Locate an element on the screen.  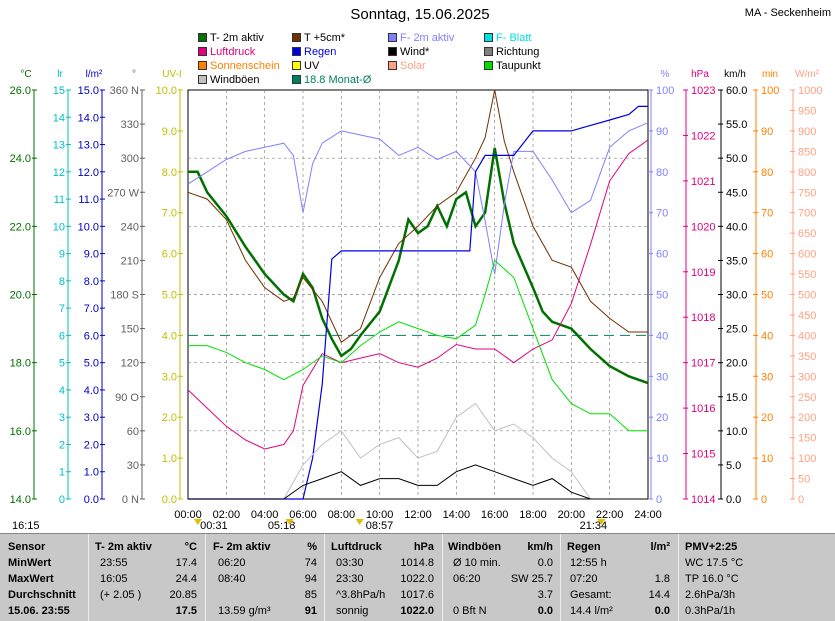
right-axis-tick: 250 is located at coordinates (807, 398).